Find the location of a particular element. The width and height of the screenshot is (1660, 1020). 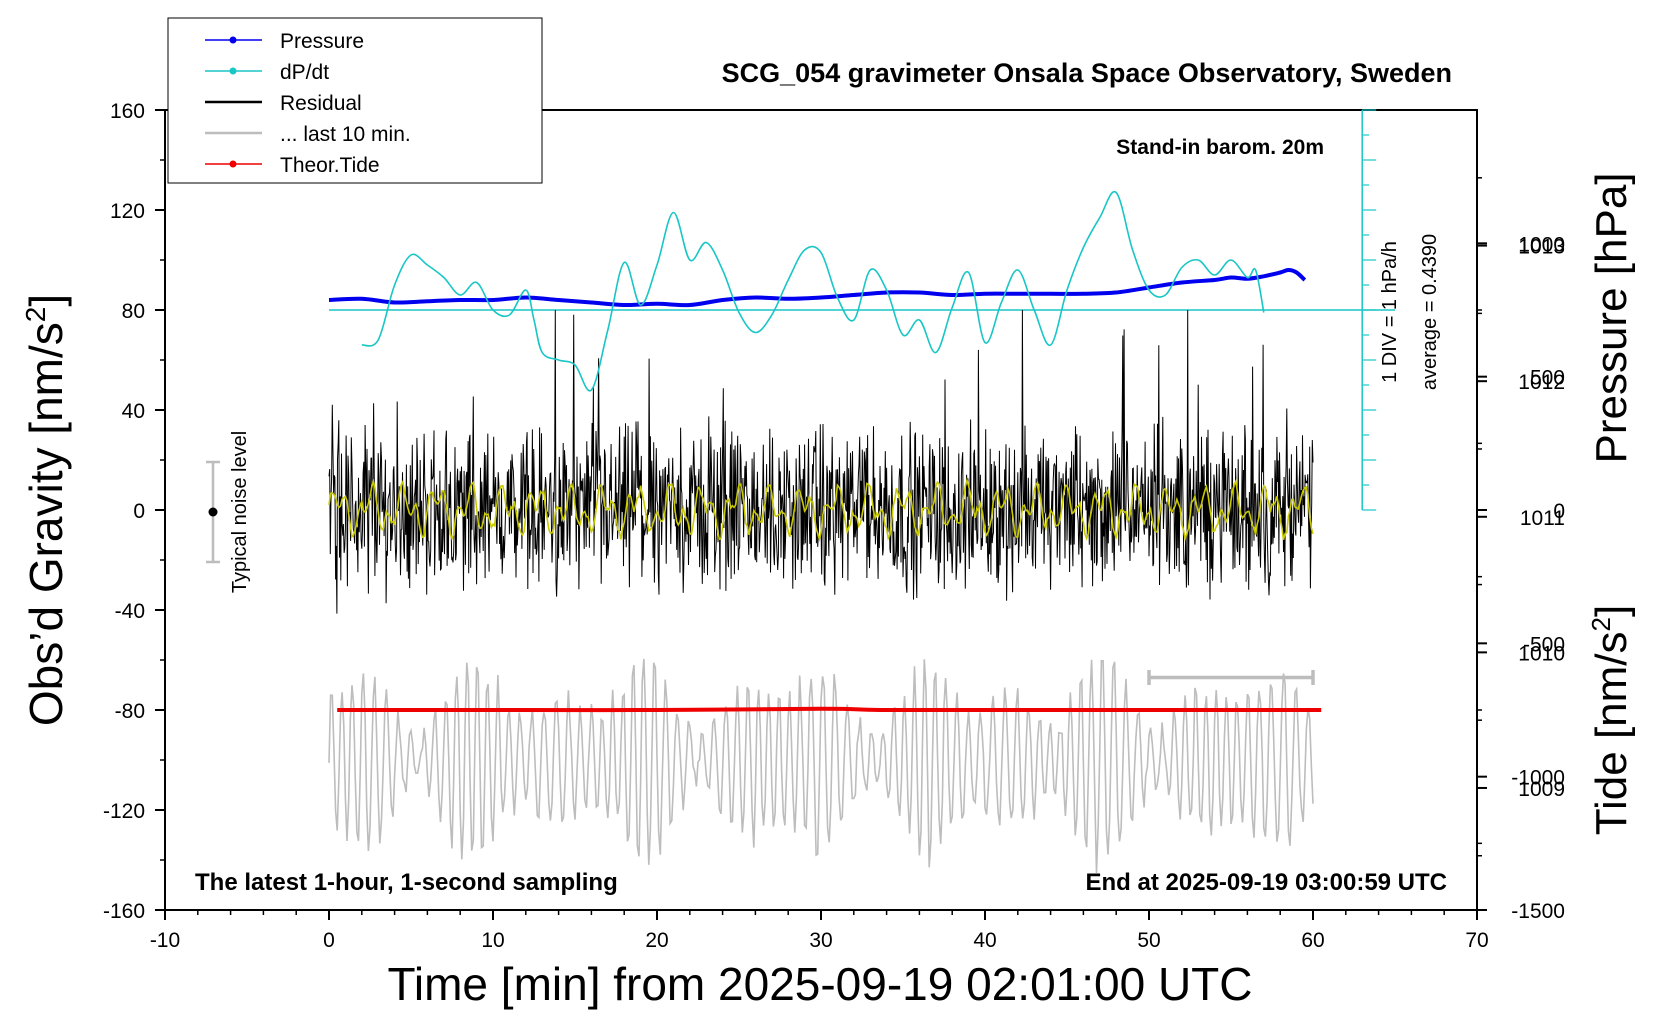

legend-label: Pressure is located at coordinates (322, 41).